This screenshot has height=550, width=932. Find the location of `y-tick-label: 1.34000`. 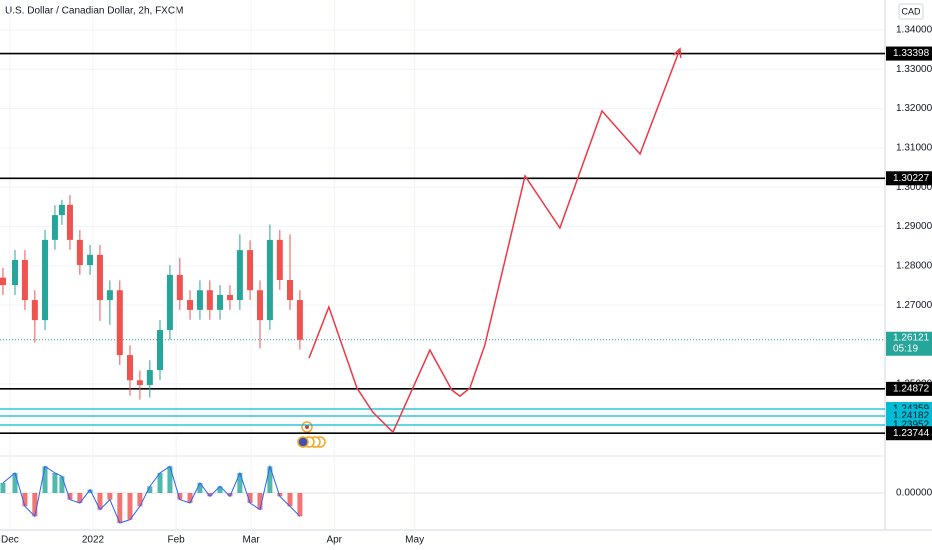

y-tick-label: 1.34000 is located at coordinates (914, 30).